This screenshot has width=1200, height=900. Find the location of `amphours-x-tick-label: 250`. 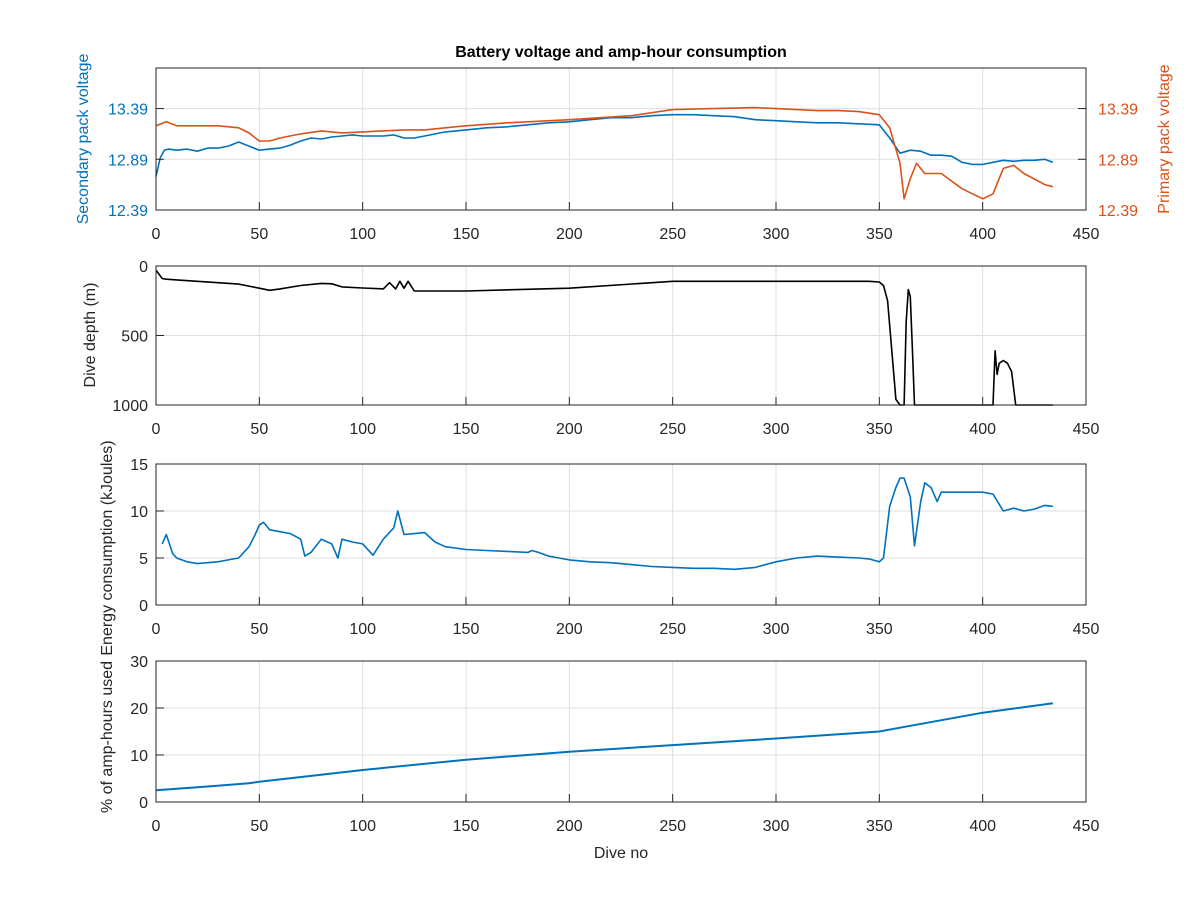

amphours-x-tick-label: 250 is located at coordinates (672, 826).